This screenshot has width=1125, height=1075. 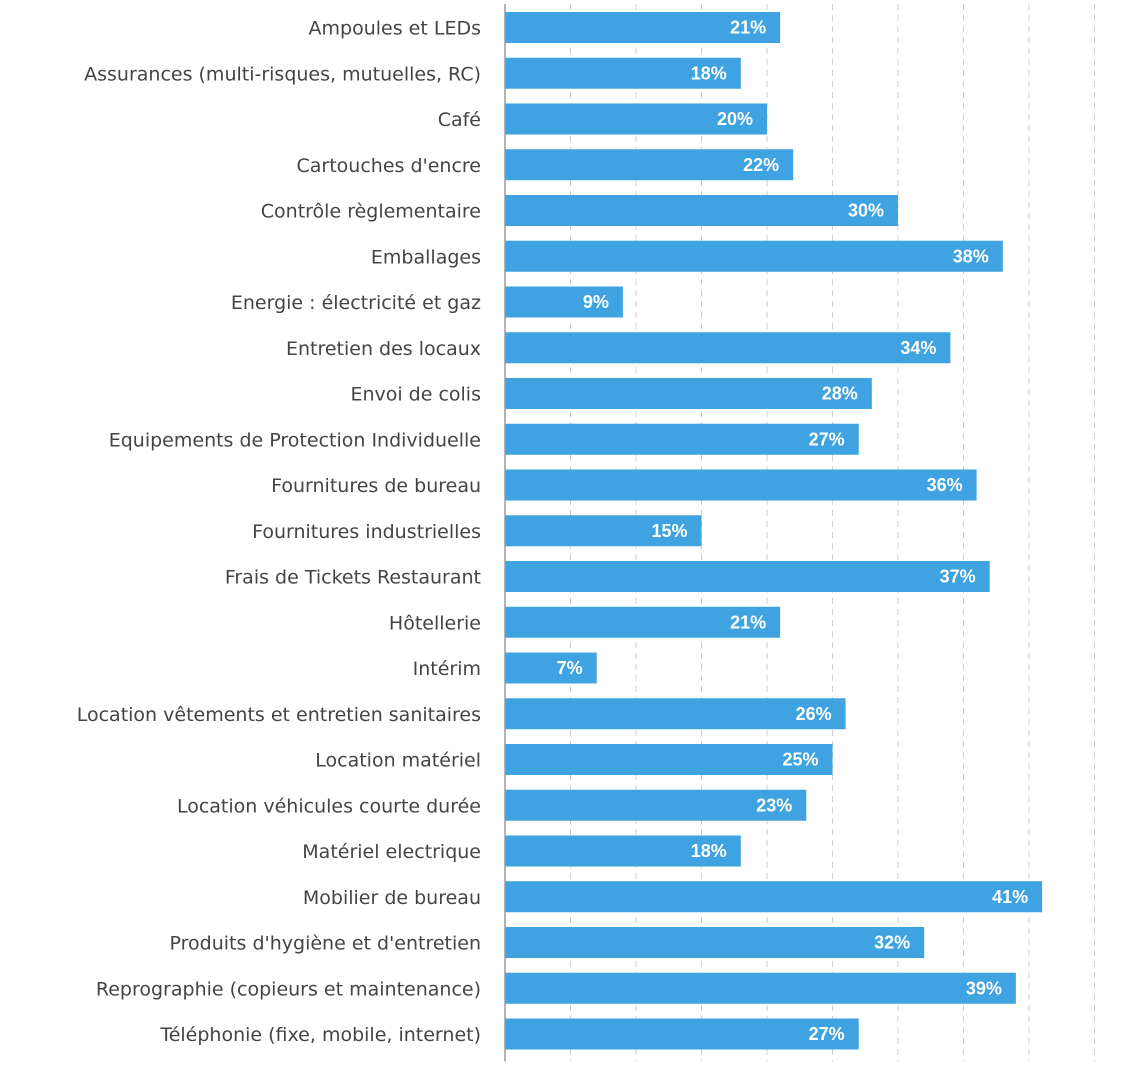 What do you see at coordinates (596, 302) in the screenshot?
I see `bar-value-label: 9%` at bounding box center [596, 302].